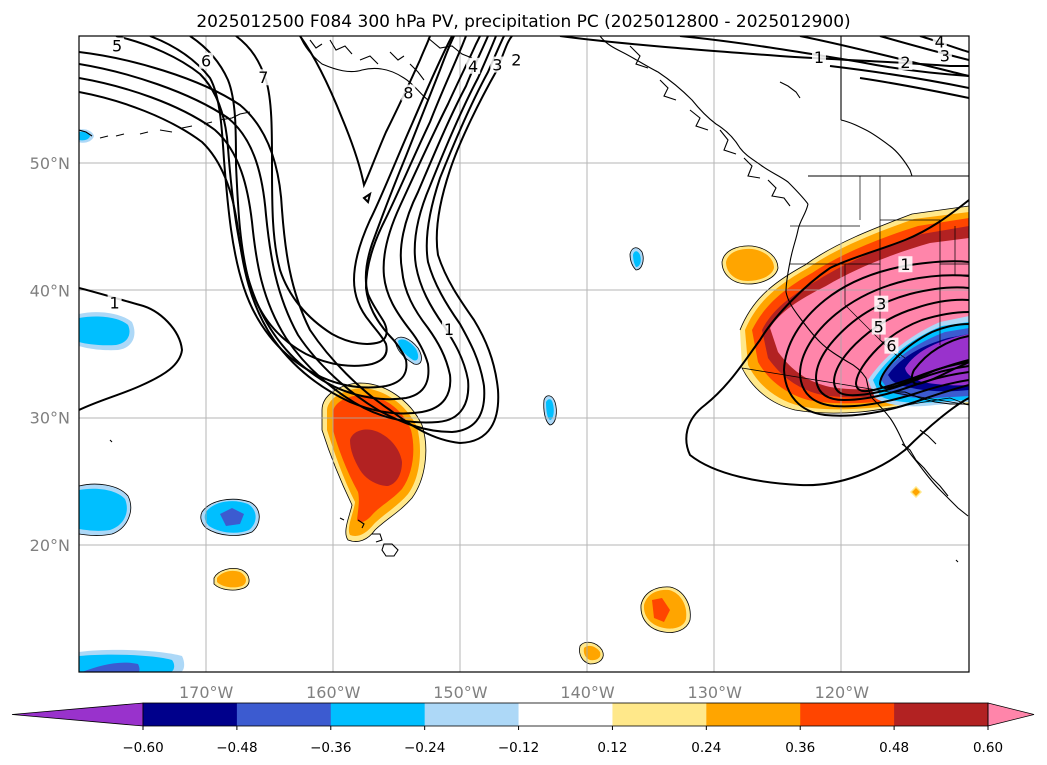  I want to click on colorbar-color-blocks, so click(523, 714).